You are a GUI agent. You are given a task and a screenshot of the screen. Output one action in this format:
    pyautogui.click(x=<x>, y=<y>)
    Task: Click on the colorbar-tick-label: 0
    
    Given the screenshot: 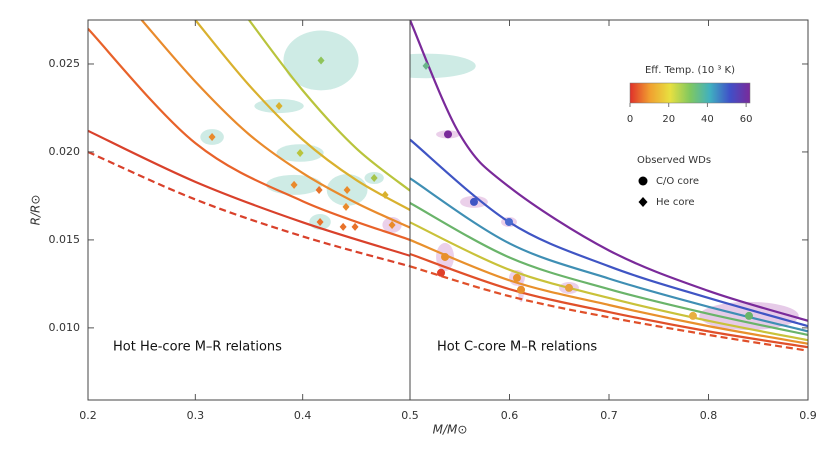 What is the action you would take?
    pyautogui.click(x=630, y=119)
    